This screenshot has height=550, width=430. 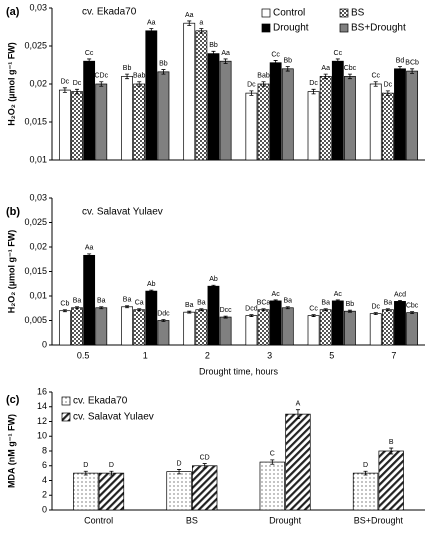 What do you see at coordinates (101, 76) in the screenshot?
I see `bar-annotation: CDc` at bounding box center [101, 76].